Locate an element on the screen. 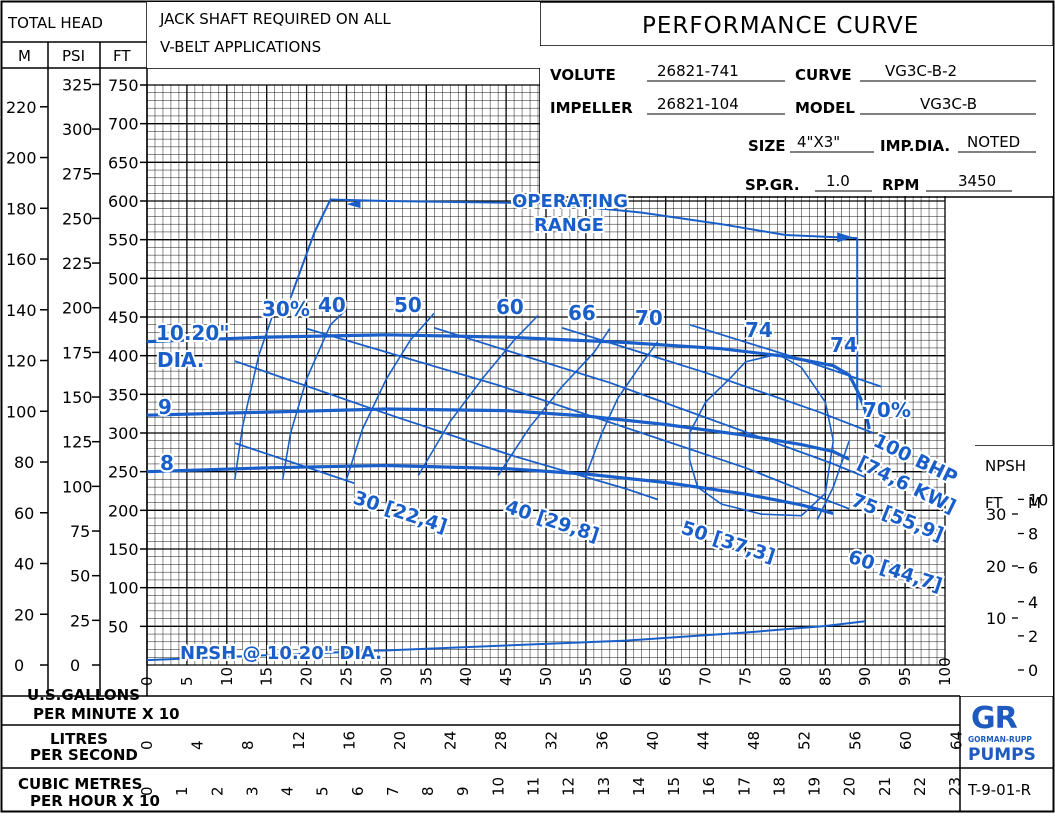  efficiency-label: 70% is located at coordinates (887, 410).